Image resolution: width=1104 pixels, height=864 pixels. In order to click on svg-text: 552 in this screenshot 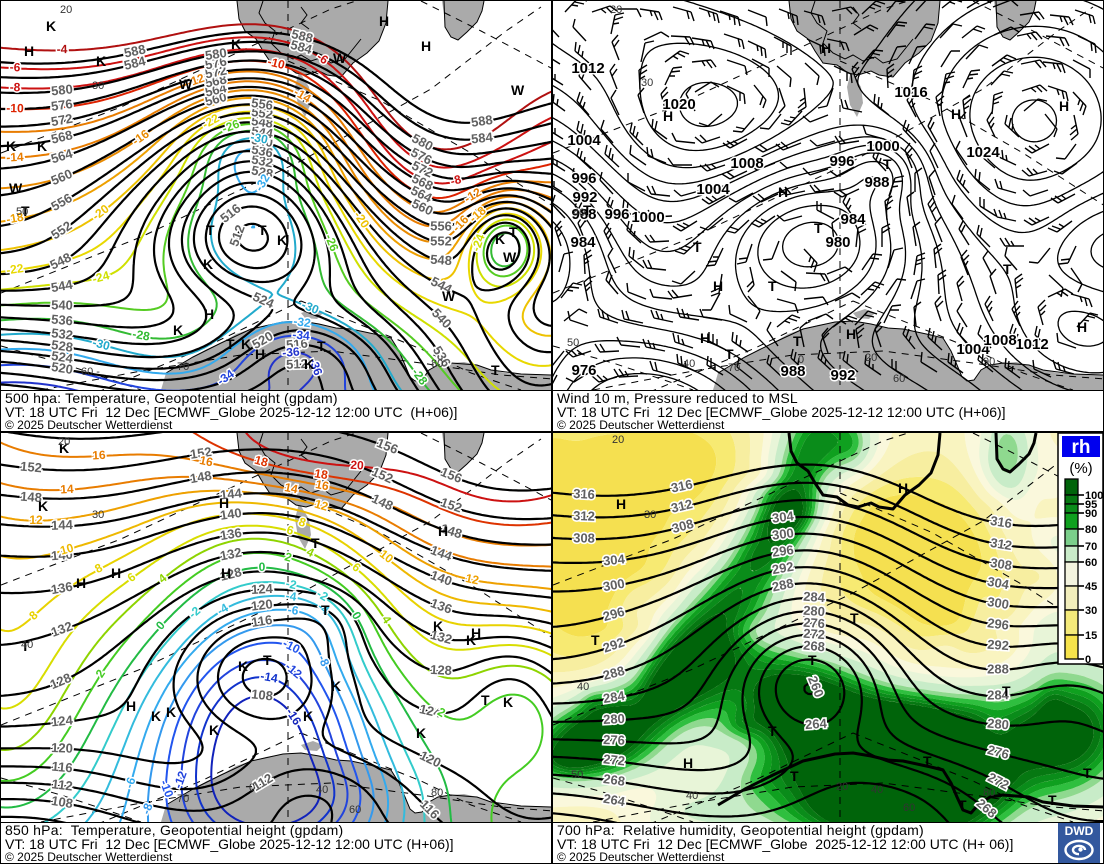, I will do `click(441, 240)`.